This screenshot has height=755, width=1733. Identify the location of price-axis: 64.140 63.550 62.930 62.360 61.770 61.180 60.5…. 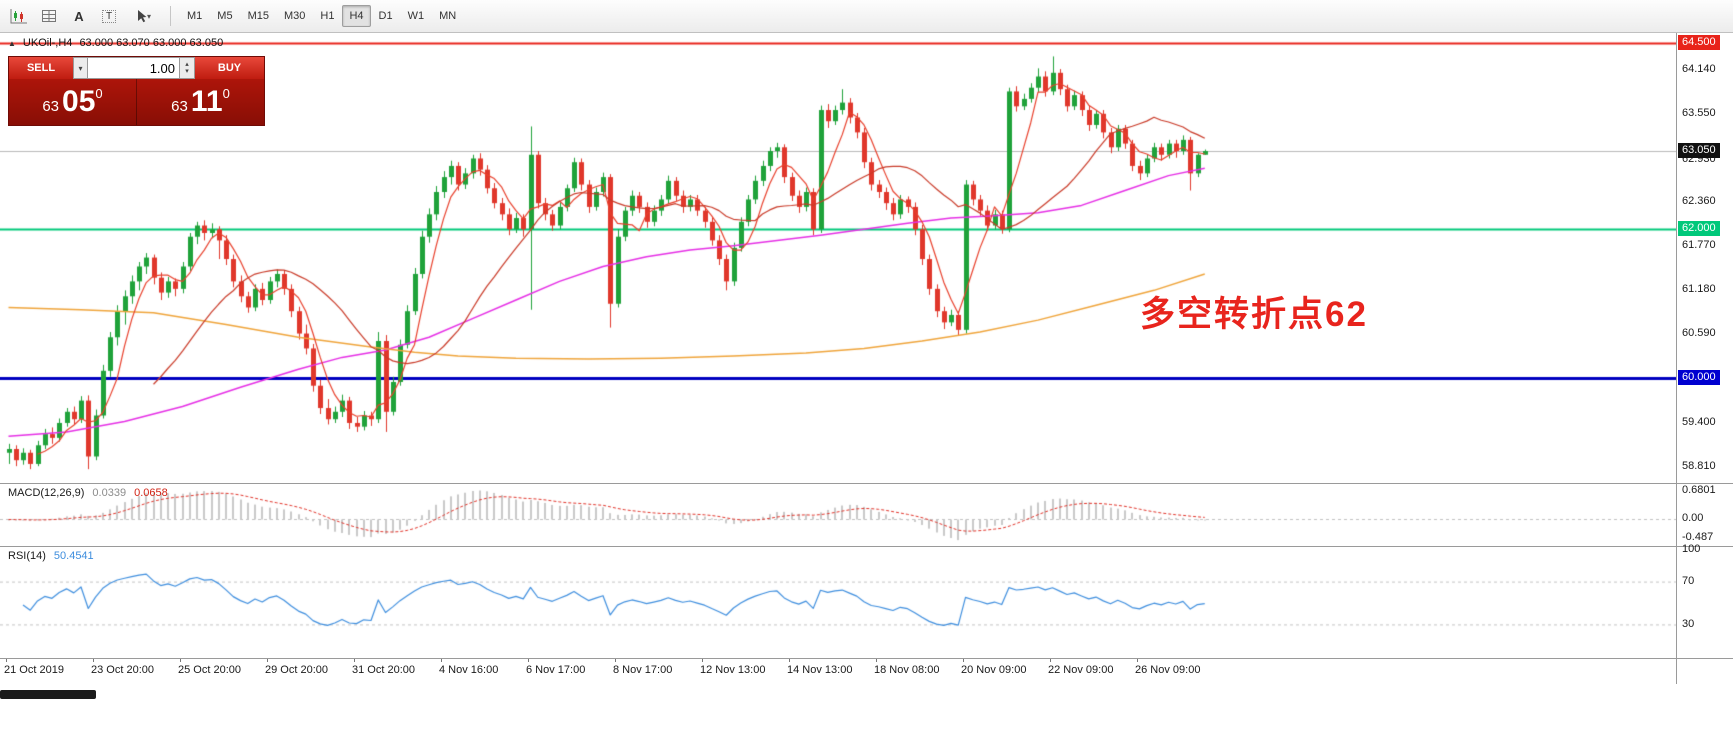
(1705, 377).